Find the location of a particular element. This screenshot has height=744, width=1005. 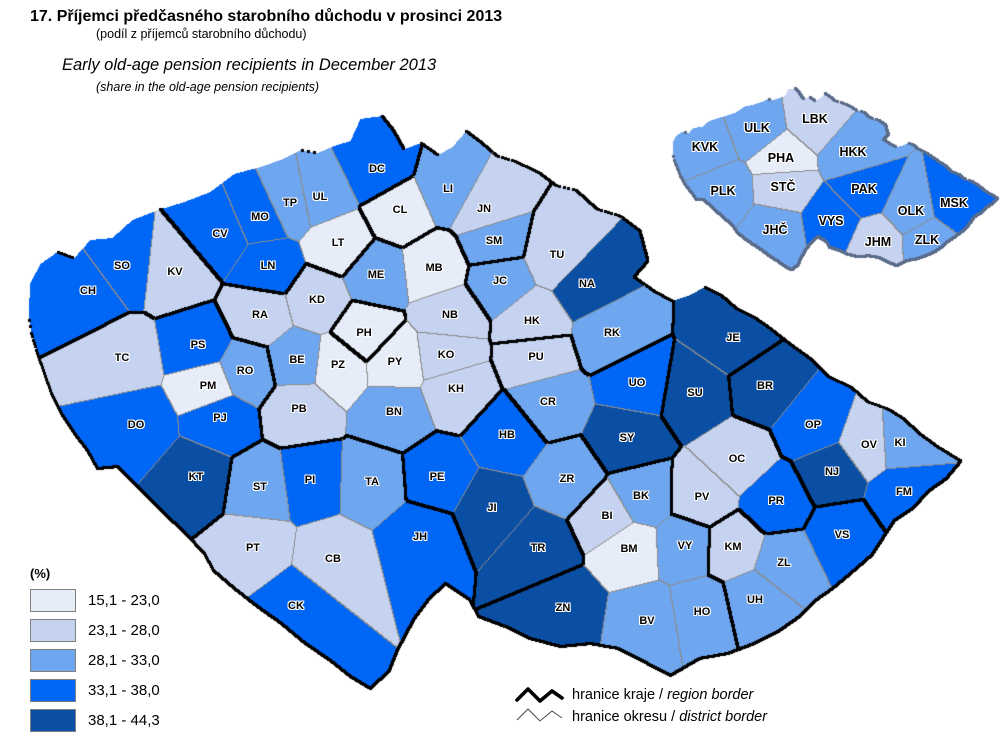

district-label-PJ: PJ is located at coordinates (220, 418).